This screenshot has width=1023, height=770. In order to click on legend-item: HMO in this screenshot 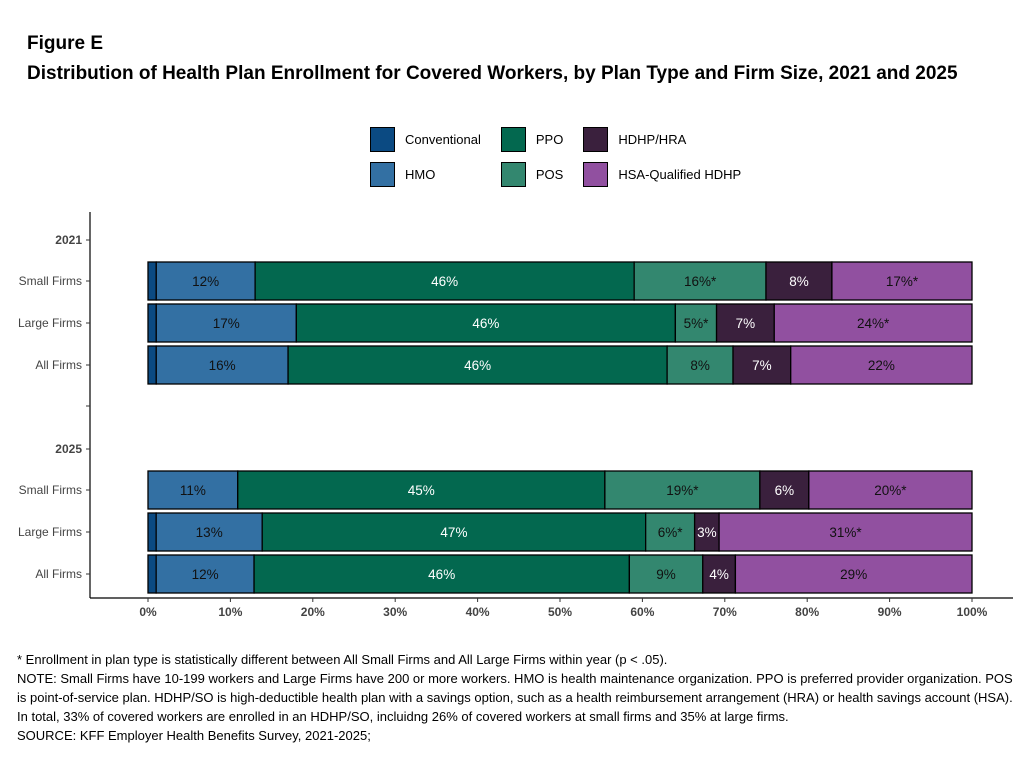, I will do `click(425, 174)`.